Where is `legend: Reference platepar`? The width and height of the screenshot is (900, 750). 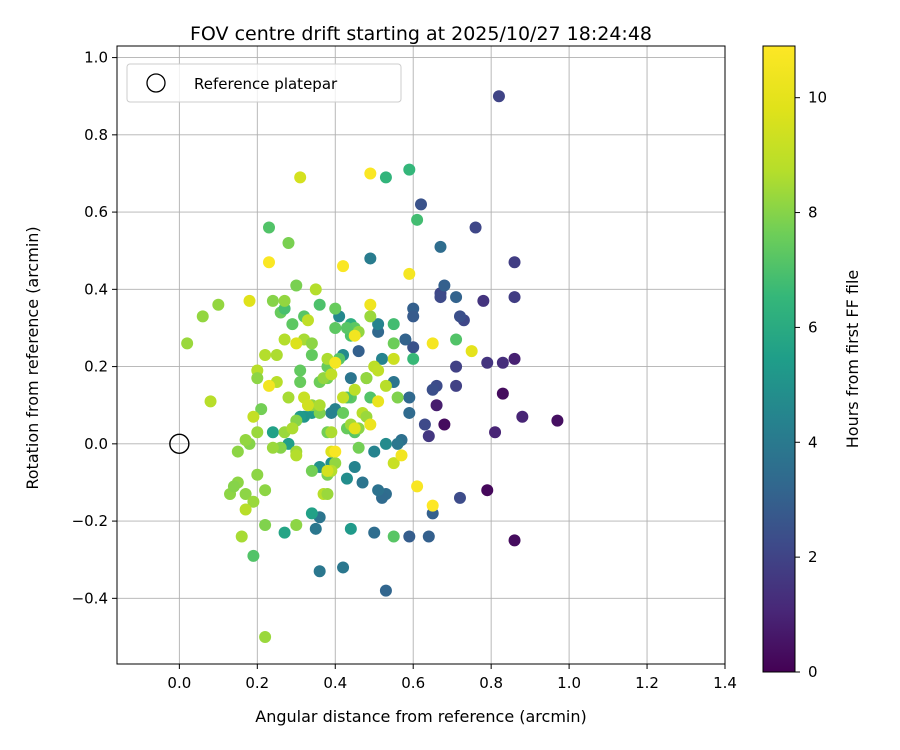 legend: Reference platepar is located at coordinates (264, 83).